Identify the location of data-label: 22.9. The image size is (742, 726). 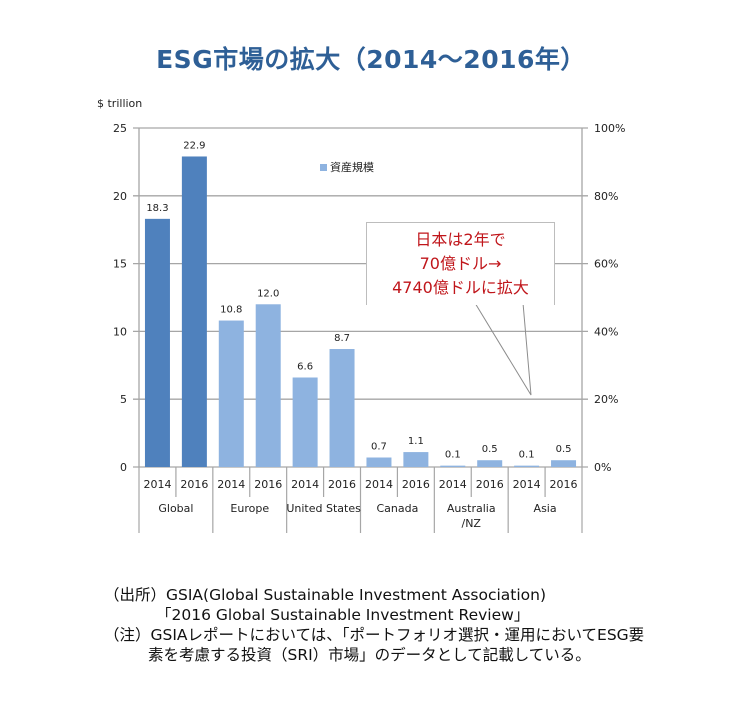
(194, 145).